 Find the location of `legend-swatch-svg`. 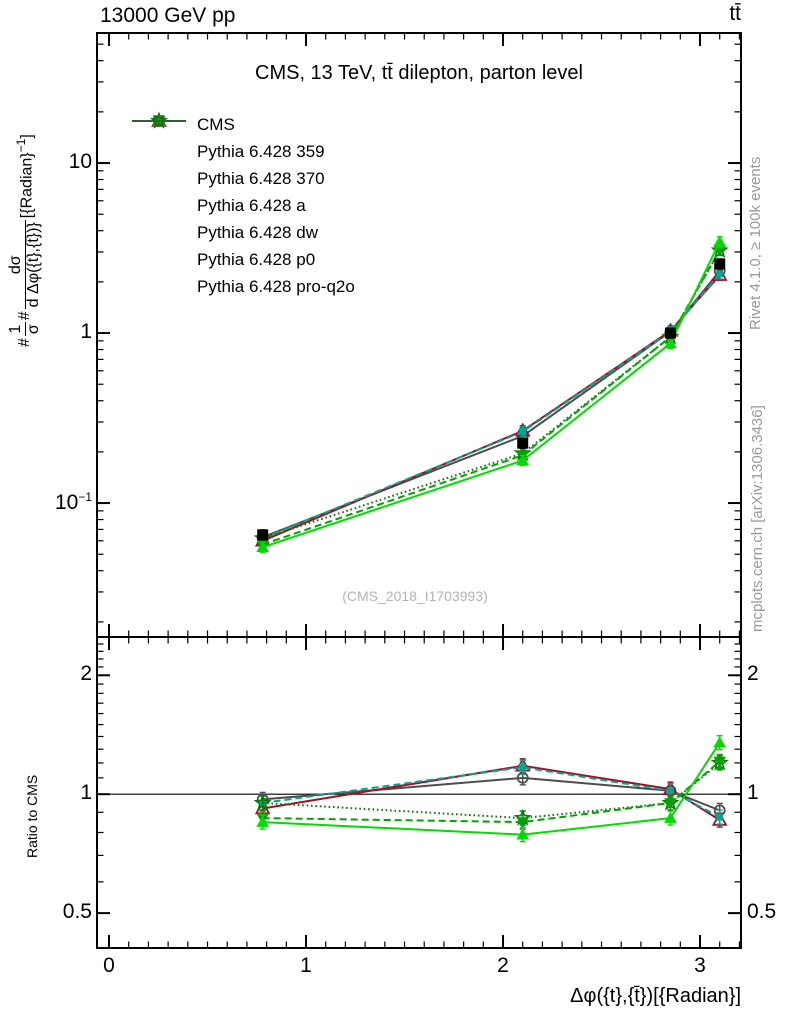

legend-swatch-svg is located at coordinates (159, 120).